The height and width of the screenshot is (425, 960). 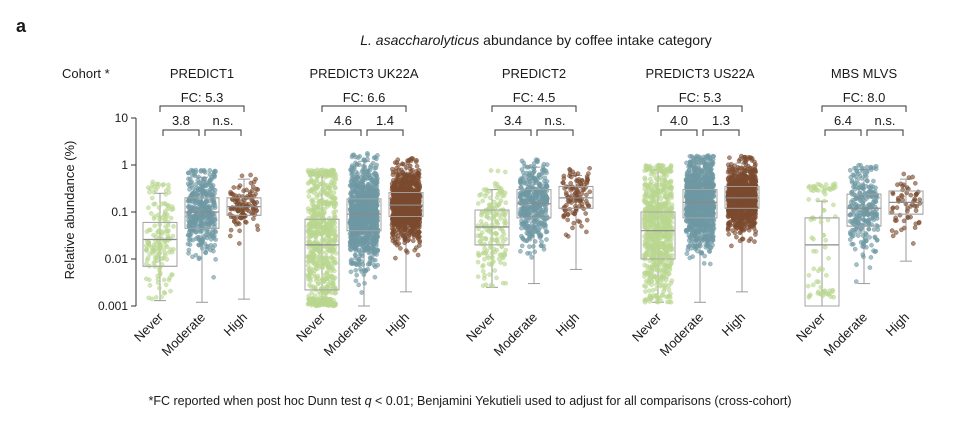 I want to click on box-group-moderate, so click(x=534, y=221).